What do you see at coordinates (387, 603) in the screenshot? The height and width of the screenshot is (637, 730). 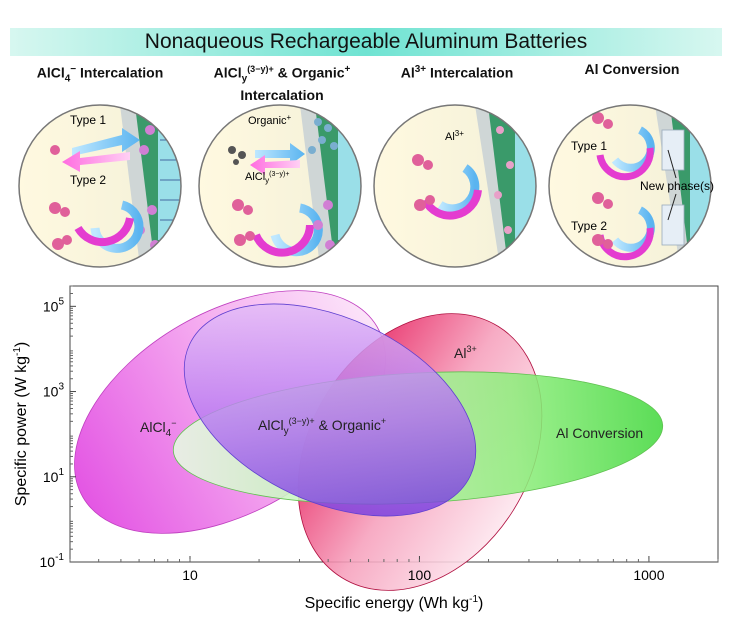 I see `x-axis-label-main: Specific energy (Wh kg` at bounding box center [387, 603].